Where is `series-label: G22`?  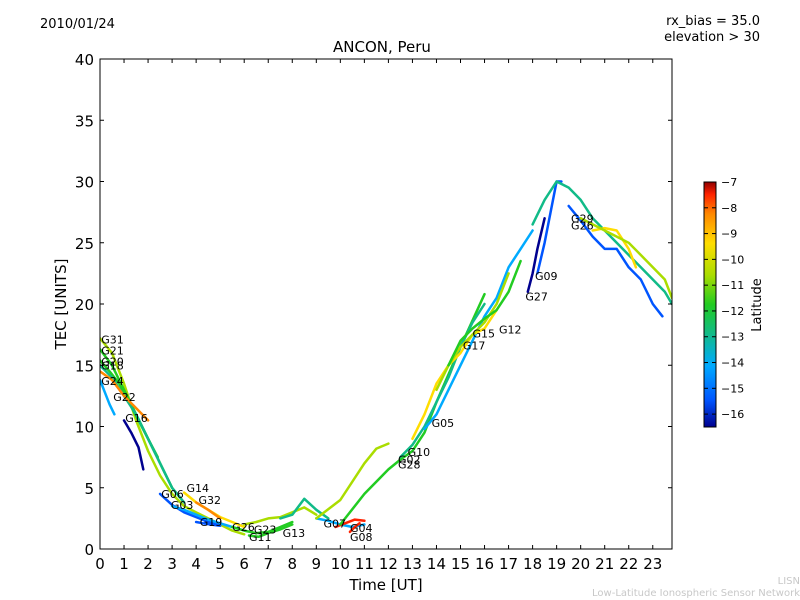
series-label: G22 is located at coordinates (124, 397).